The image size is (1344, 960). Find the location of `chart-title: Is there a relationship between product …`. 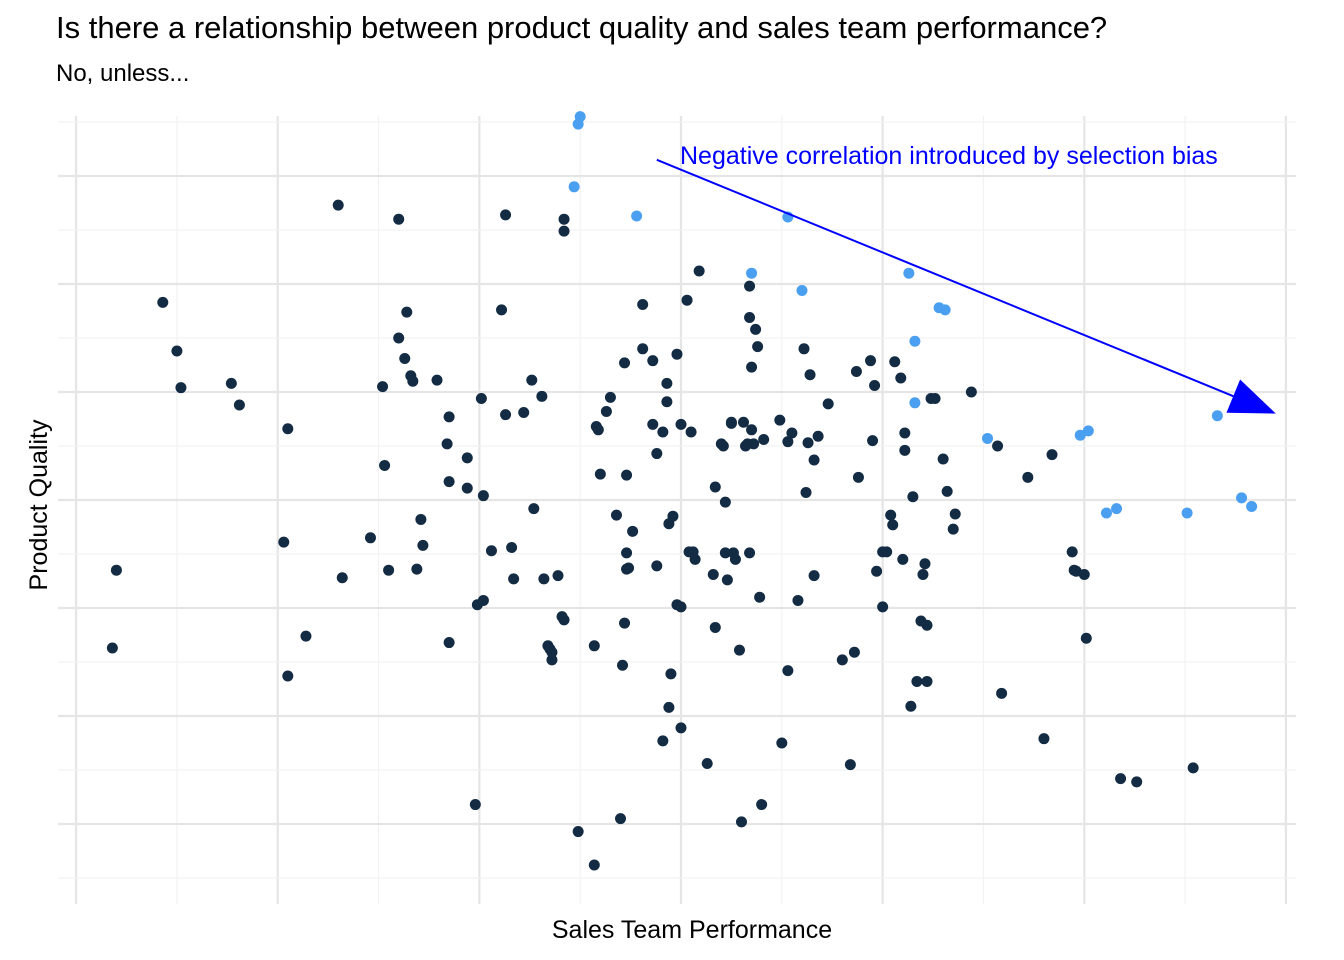

chart-title: Is there a relationship between product … is located at coordinates (582, 27).